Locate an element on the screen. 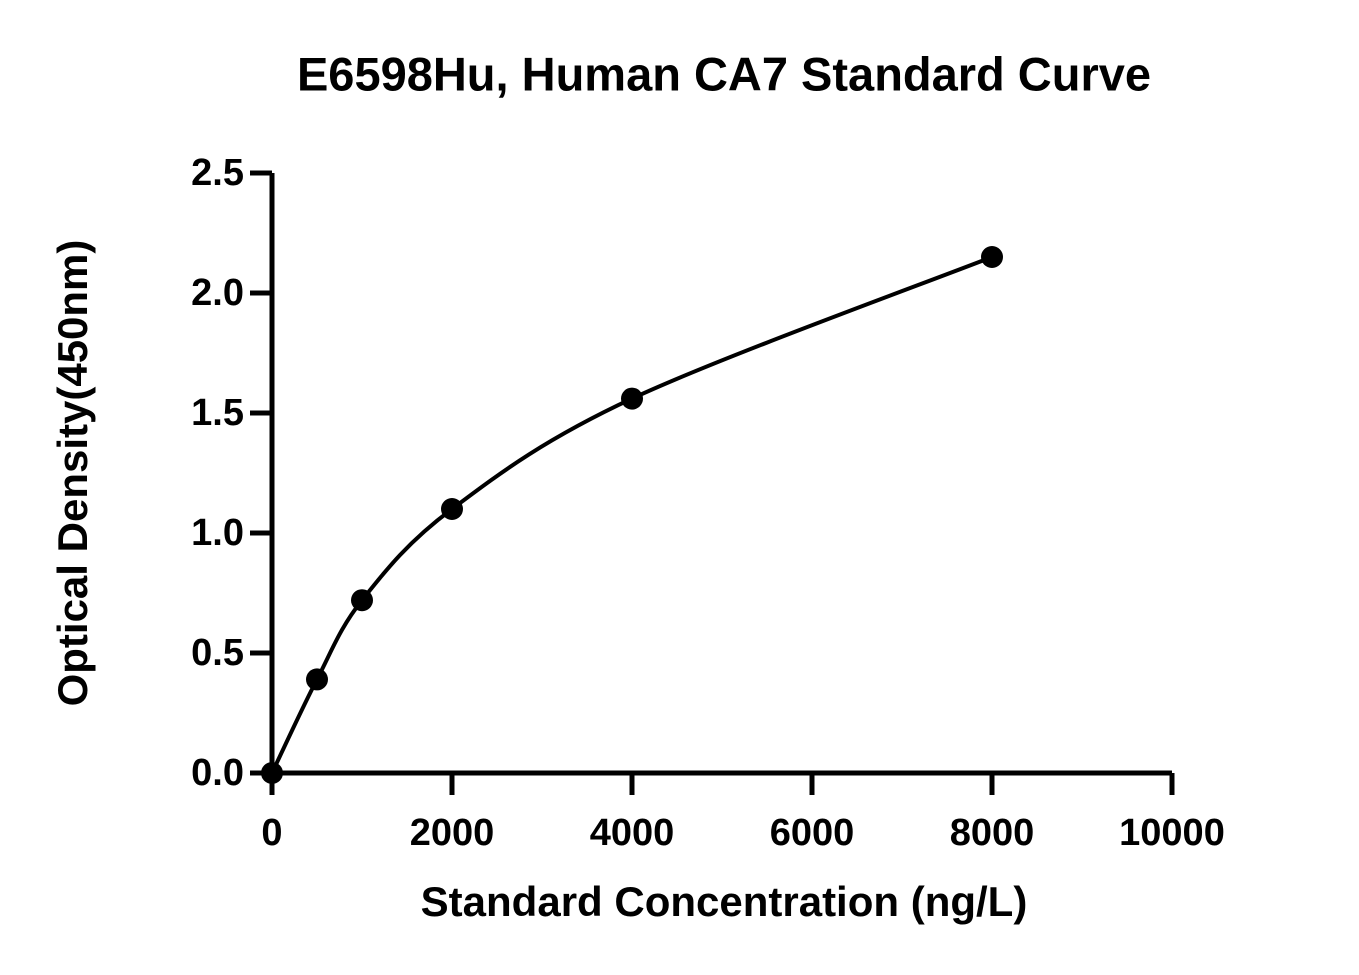  y-tick-label: 1.5 is located at coordinates (217, 413).